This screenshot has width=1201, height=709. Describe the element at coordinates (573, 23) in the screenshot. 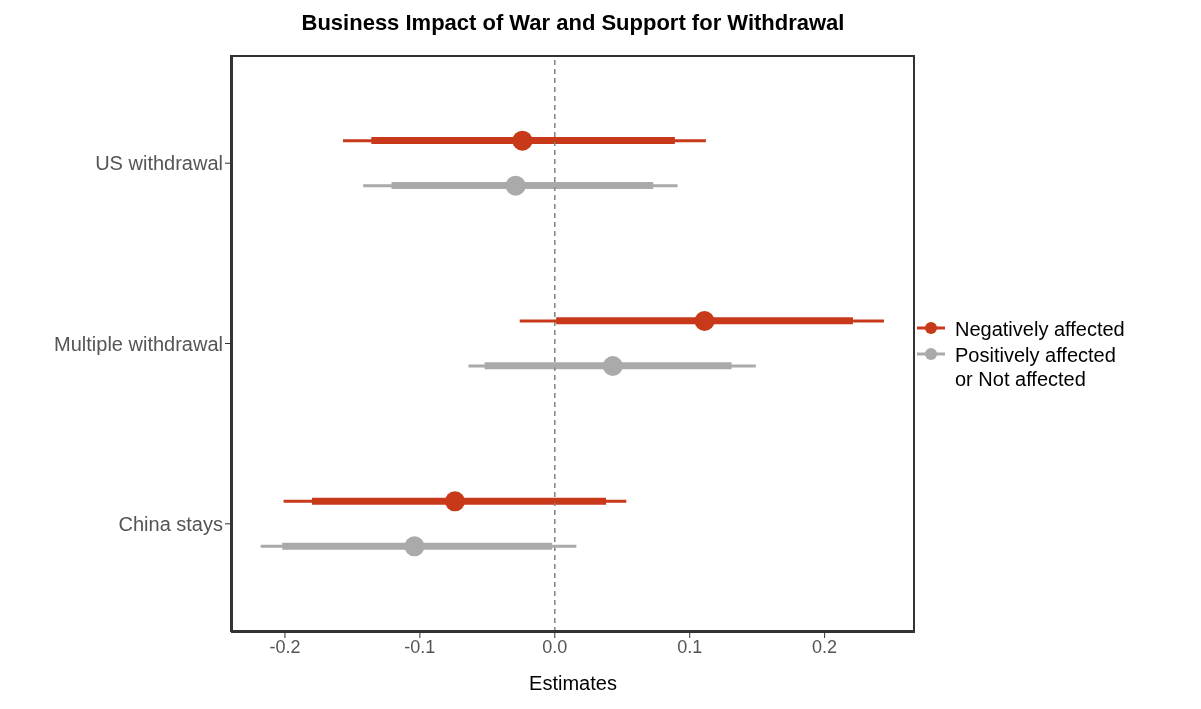

I see `chart-title: Business Impact of War and Support for Withdrawal` at that location.